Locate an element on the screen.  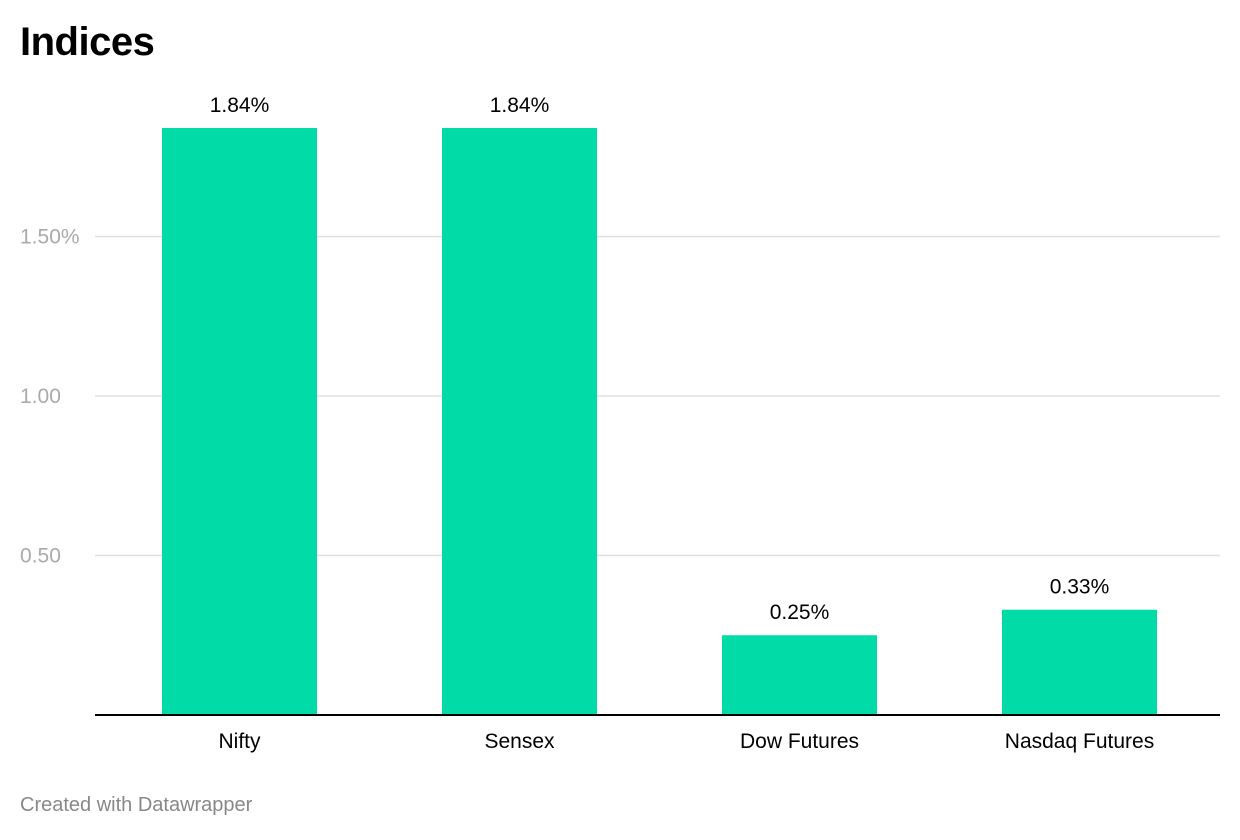
y-tick-label: 1.00 is located at coordinates (40, 396).